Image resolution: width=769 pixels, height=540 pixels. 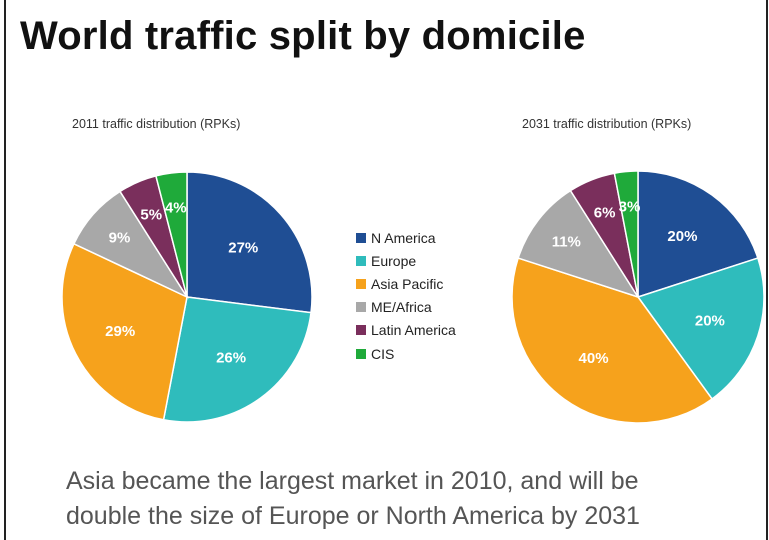 I want to click on legend-item-n-america: N America, so click(x=406, y=237).